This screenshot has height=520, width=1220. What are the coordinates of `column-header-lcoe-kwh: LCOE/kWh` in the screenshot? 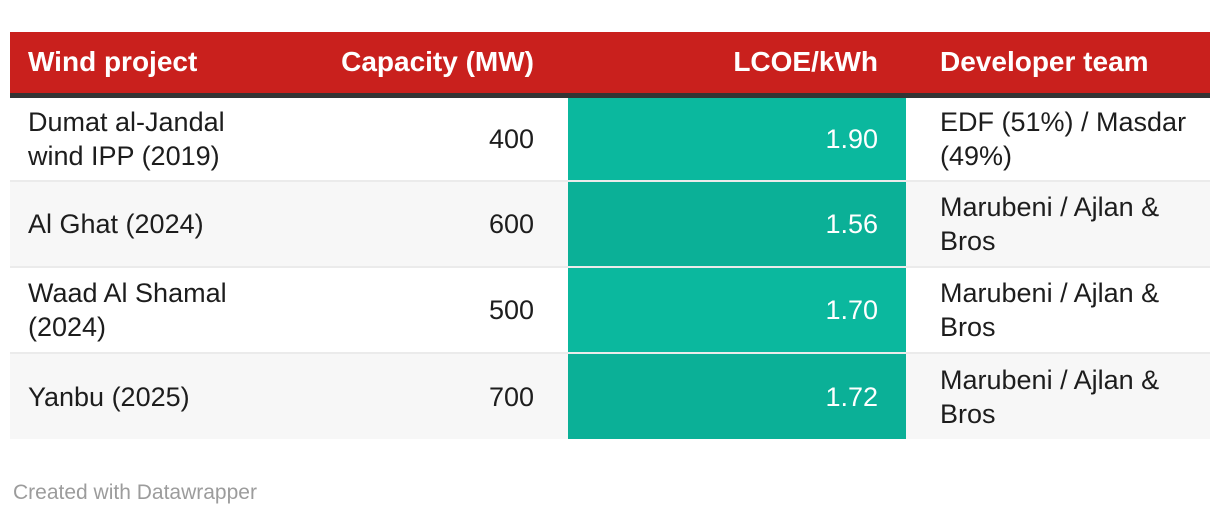 It's located at (737, 65).